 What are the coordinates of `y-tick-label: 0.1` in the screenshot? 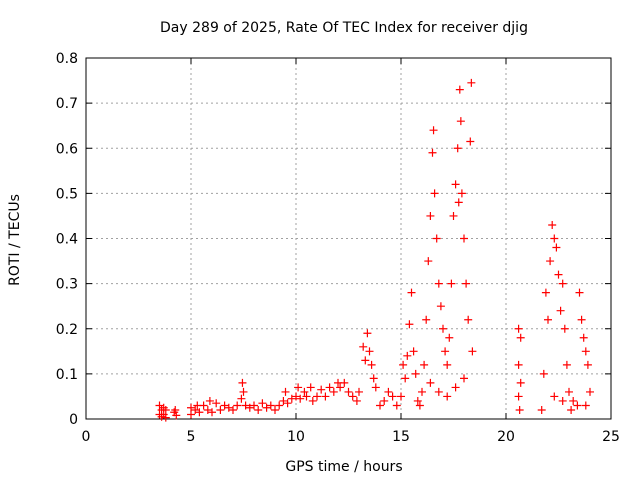 It's located at (67, 375).